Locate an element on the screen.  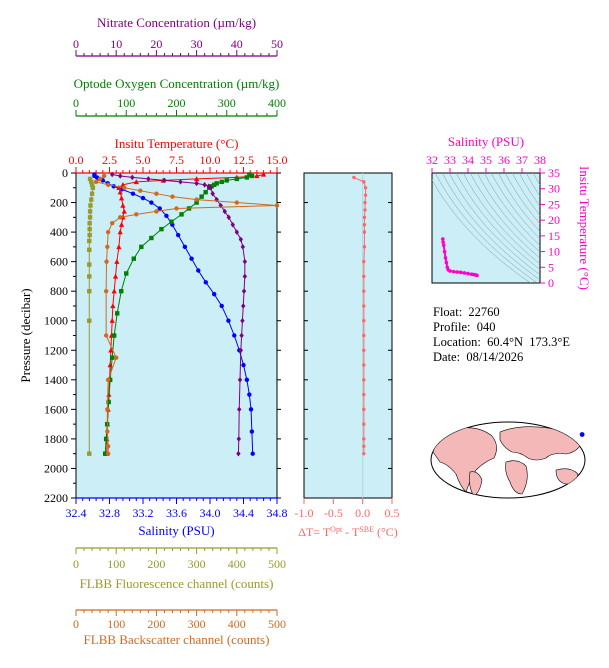
continent-shape is located at coordinates (476, 484).